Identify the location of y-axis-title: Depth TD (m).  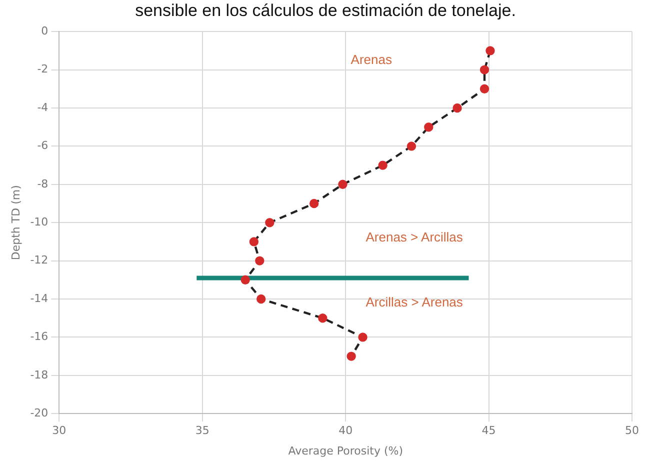
(15, 222).